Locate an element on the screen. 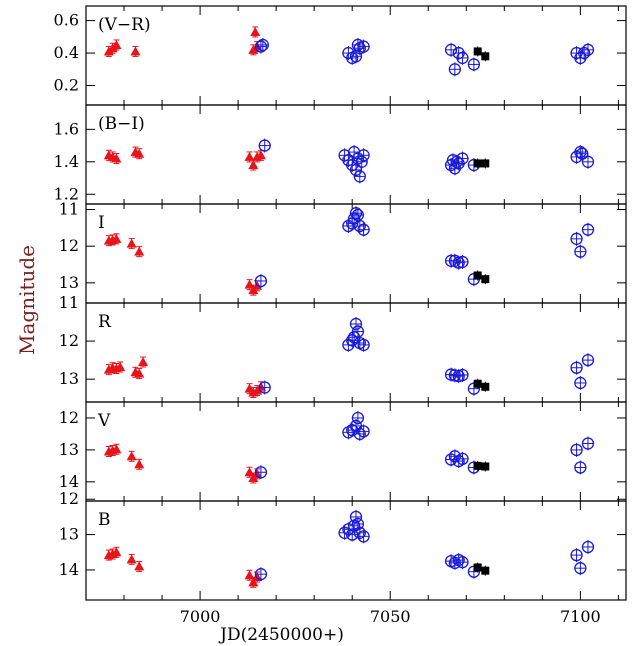 The image size is (632, 646). panel-label: (V−R) is located at coordinates (124, 25).